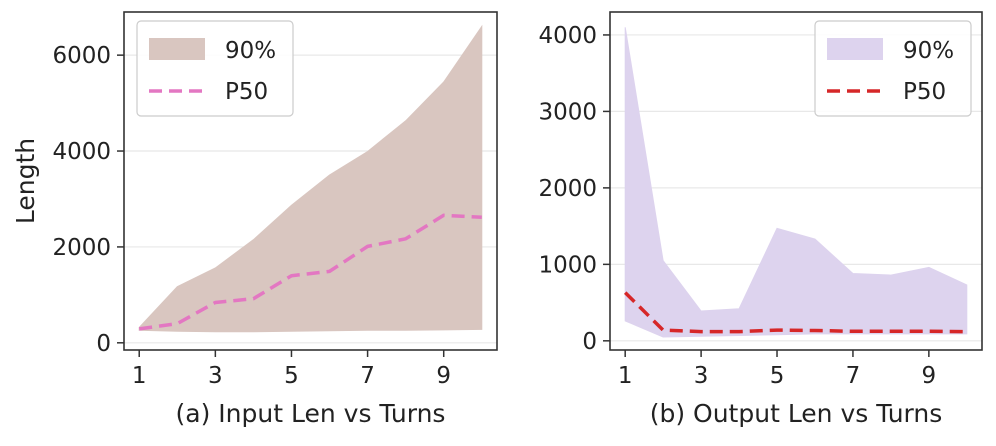 The width and height of the screenshot is (996, 446). I want to click on x-ticks-b: 1 3 5 7 9, so click(777, 369).